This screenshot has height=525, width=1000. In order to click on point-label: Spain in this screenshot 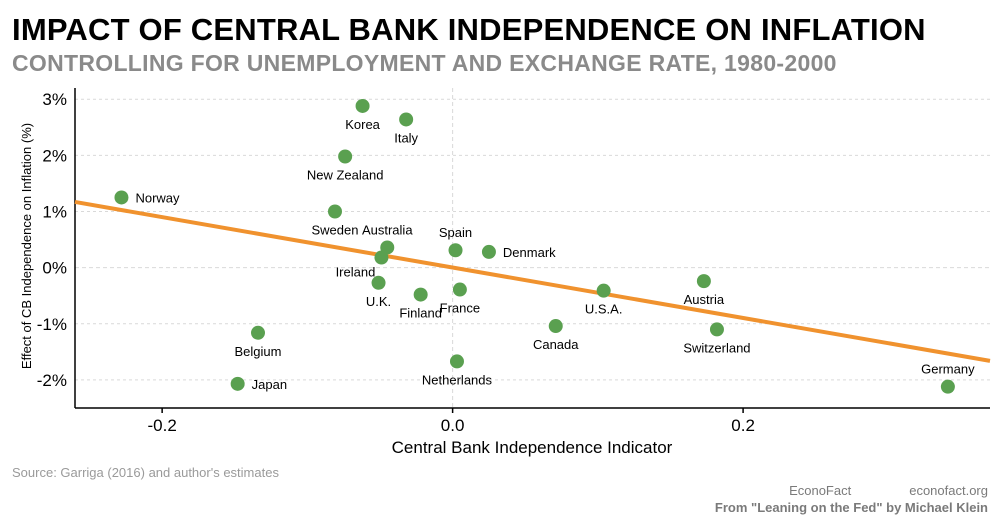, I will do `click(455, 232)`.